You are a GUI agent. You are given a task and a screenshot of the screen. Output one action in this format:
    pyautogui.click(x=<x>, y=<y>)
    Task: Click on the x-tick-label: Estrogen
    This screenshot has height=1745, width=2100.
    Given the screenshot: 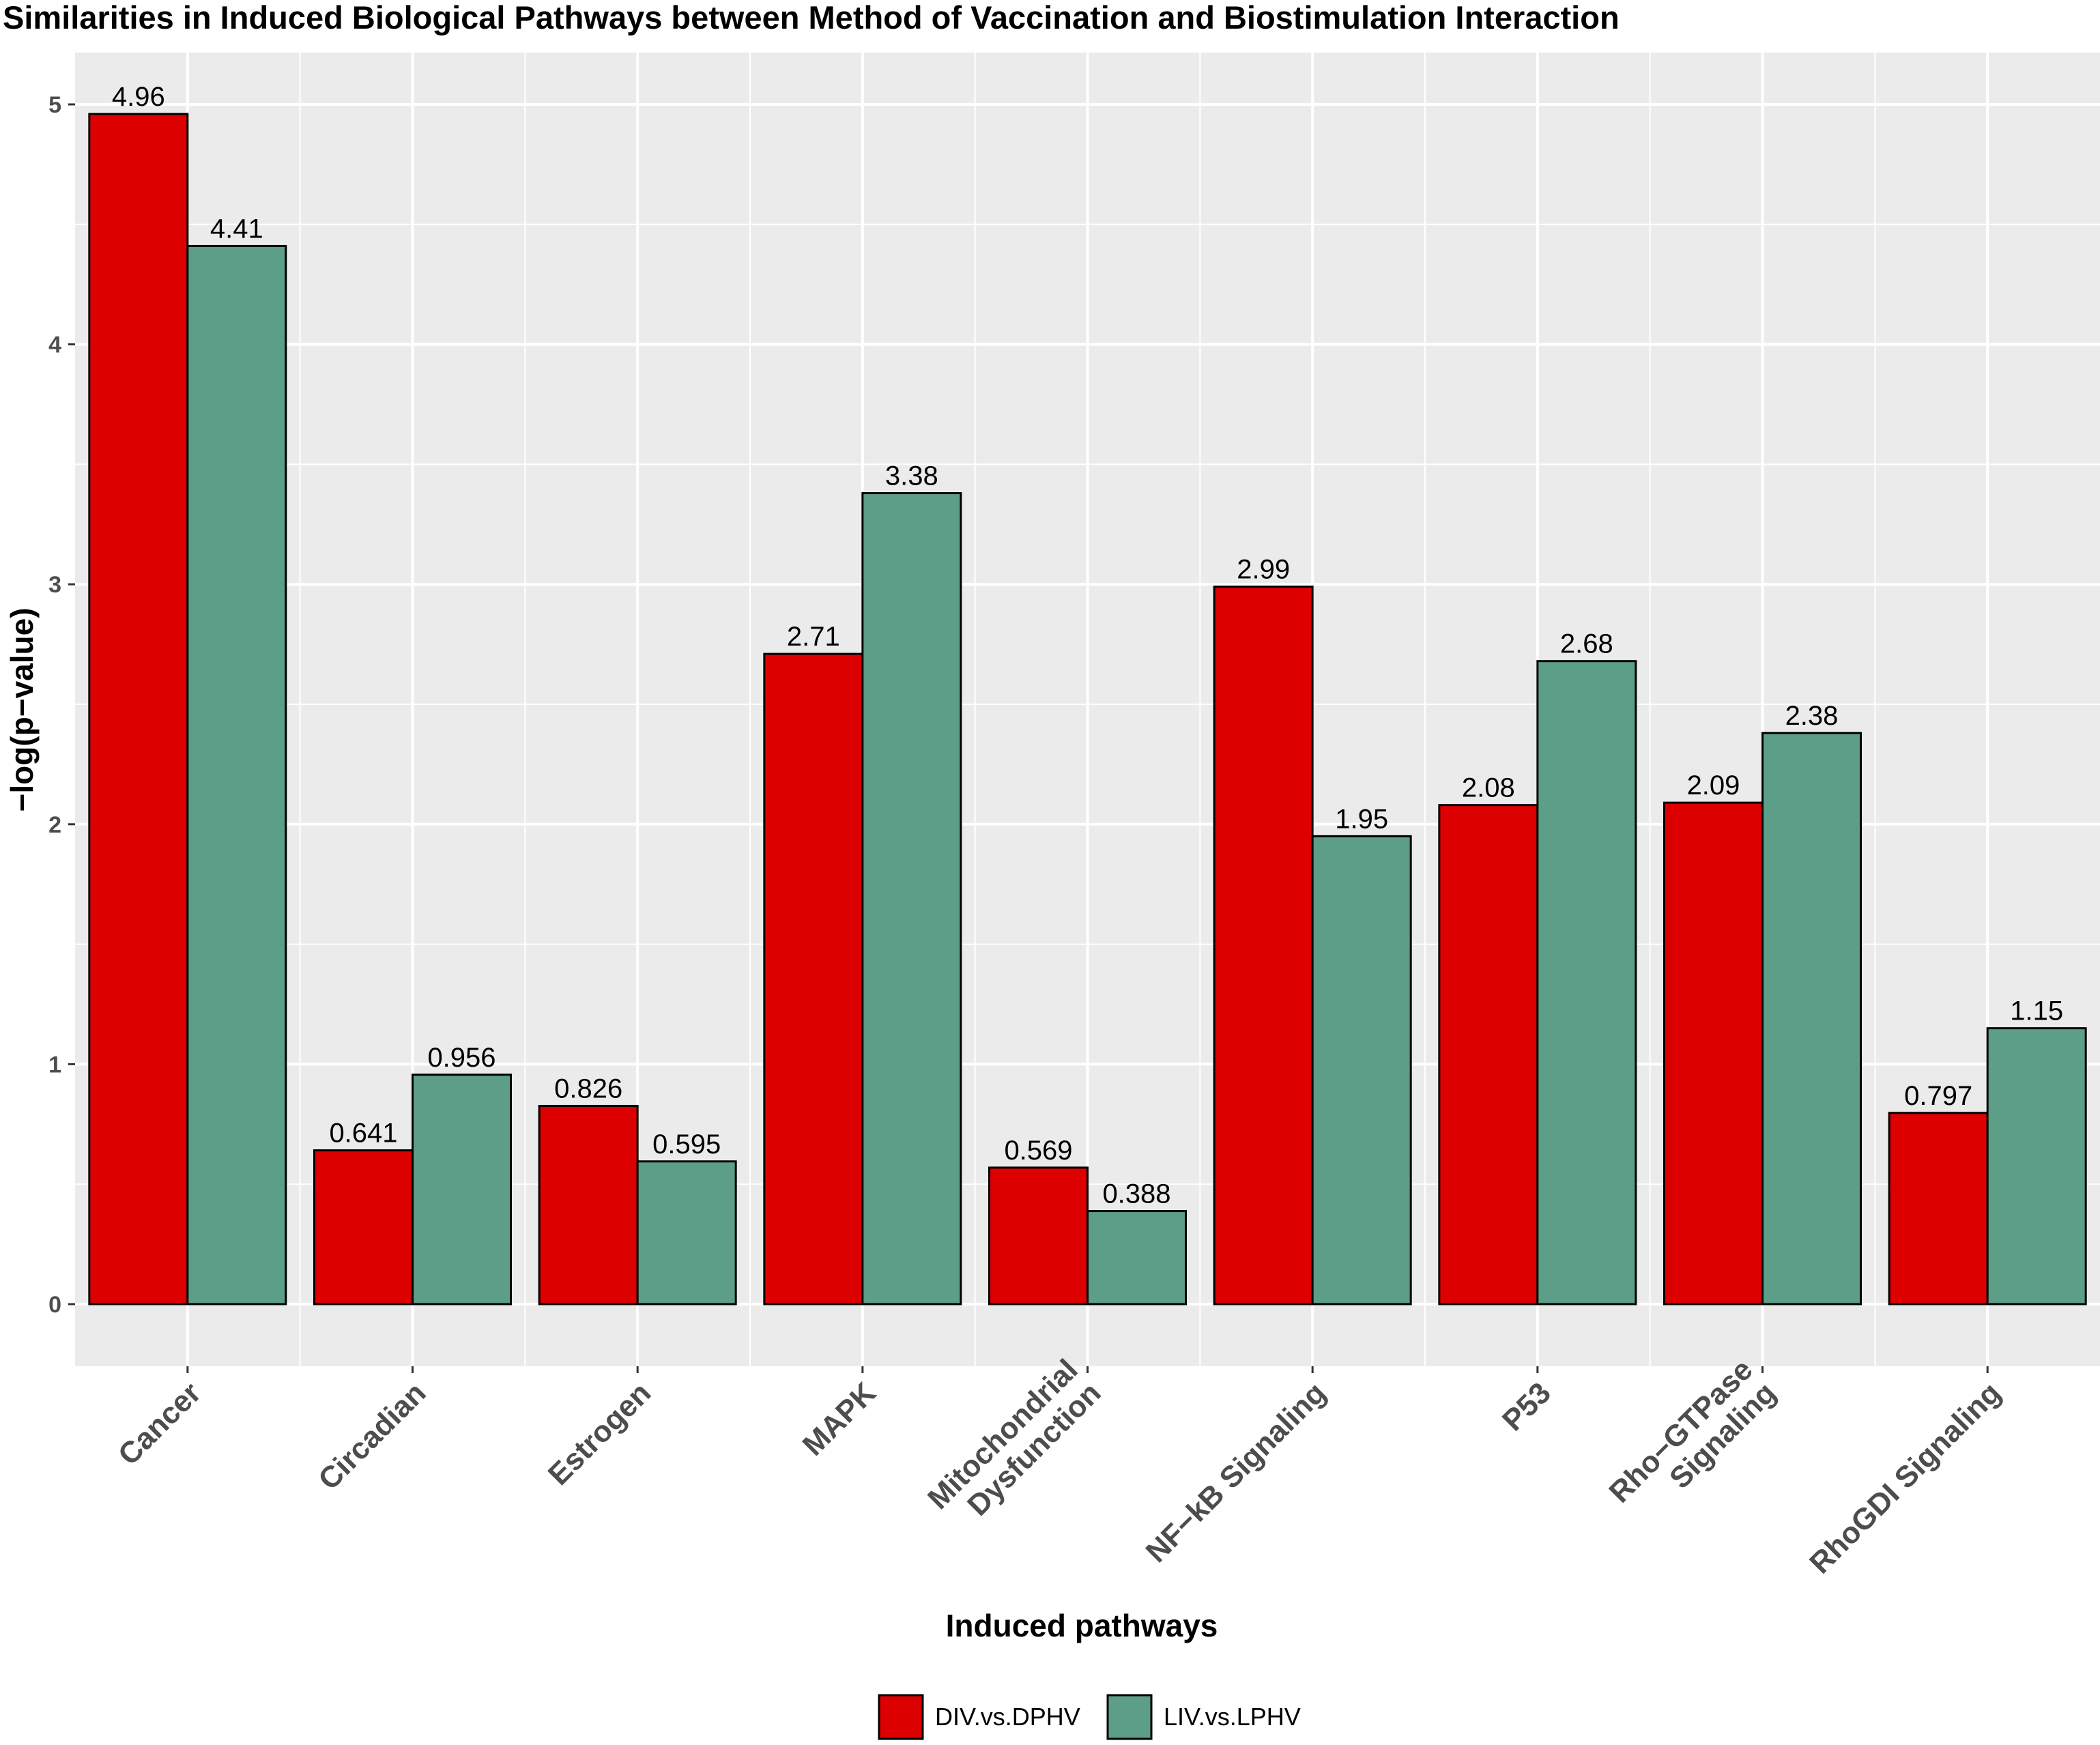 What is the action you would take?
    pyautogui.click(x=599, y=1433)
    